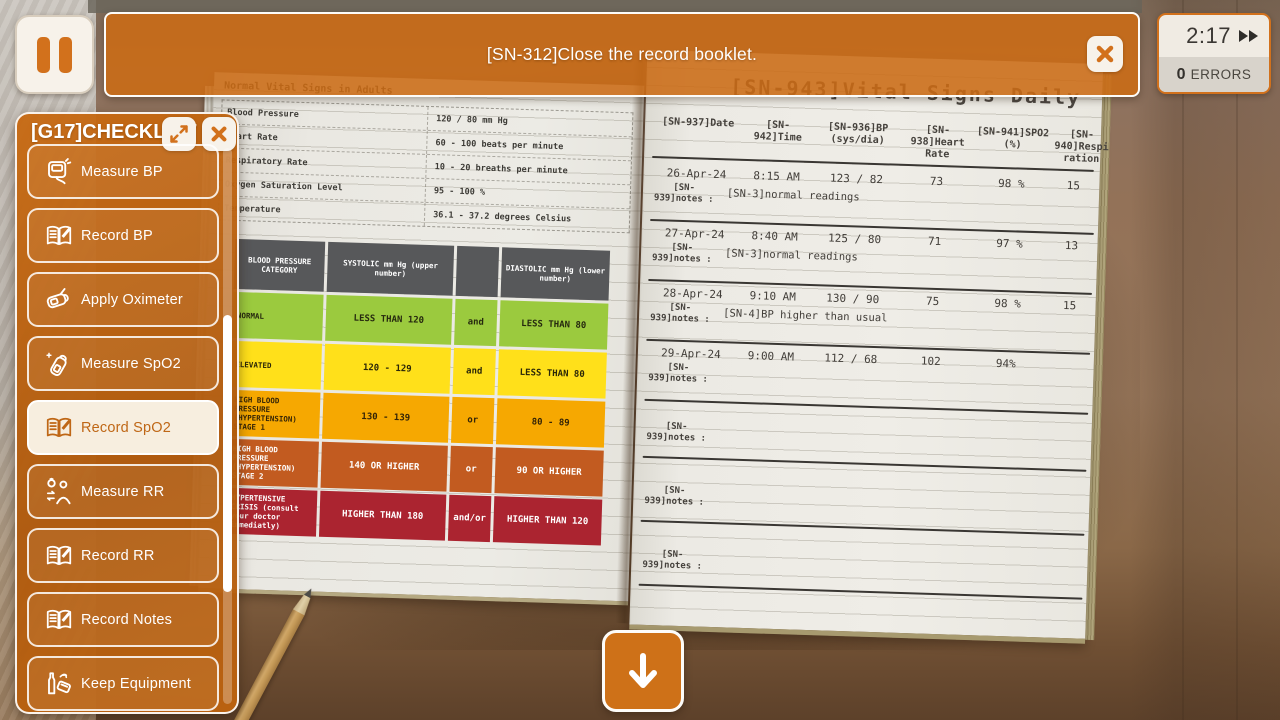 The height and width of the screenshot is (720, 1280). What do you see at coordinates (555, 274) in the screenshot?
I see `chart-header-cell: DIASTOLIC mm Hg (lower number)` at bounding box center [555, 274].